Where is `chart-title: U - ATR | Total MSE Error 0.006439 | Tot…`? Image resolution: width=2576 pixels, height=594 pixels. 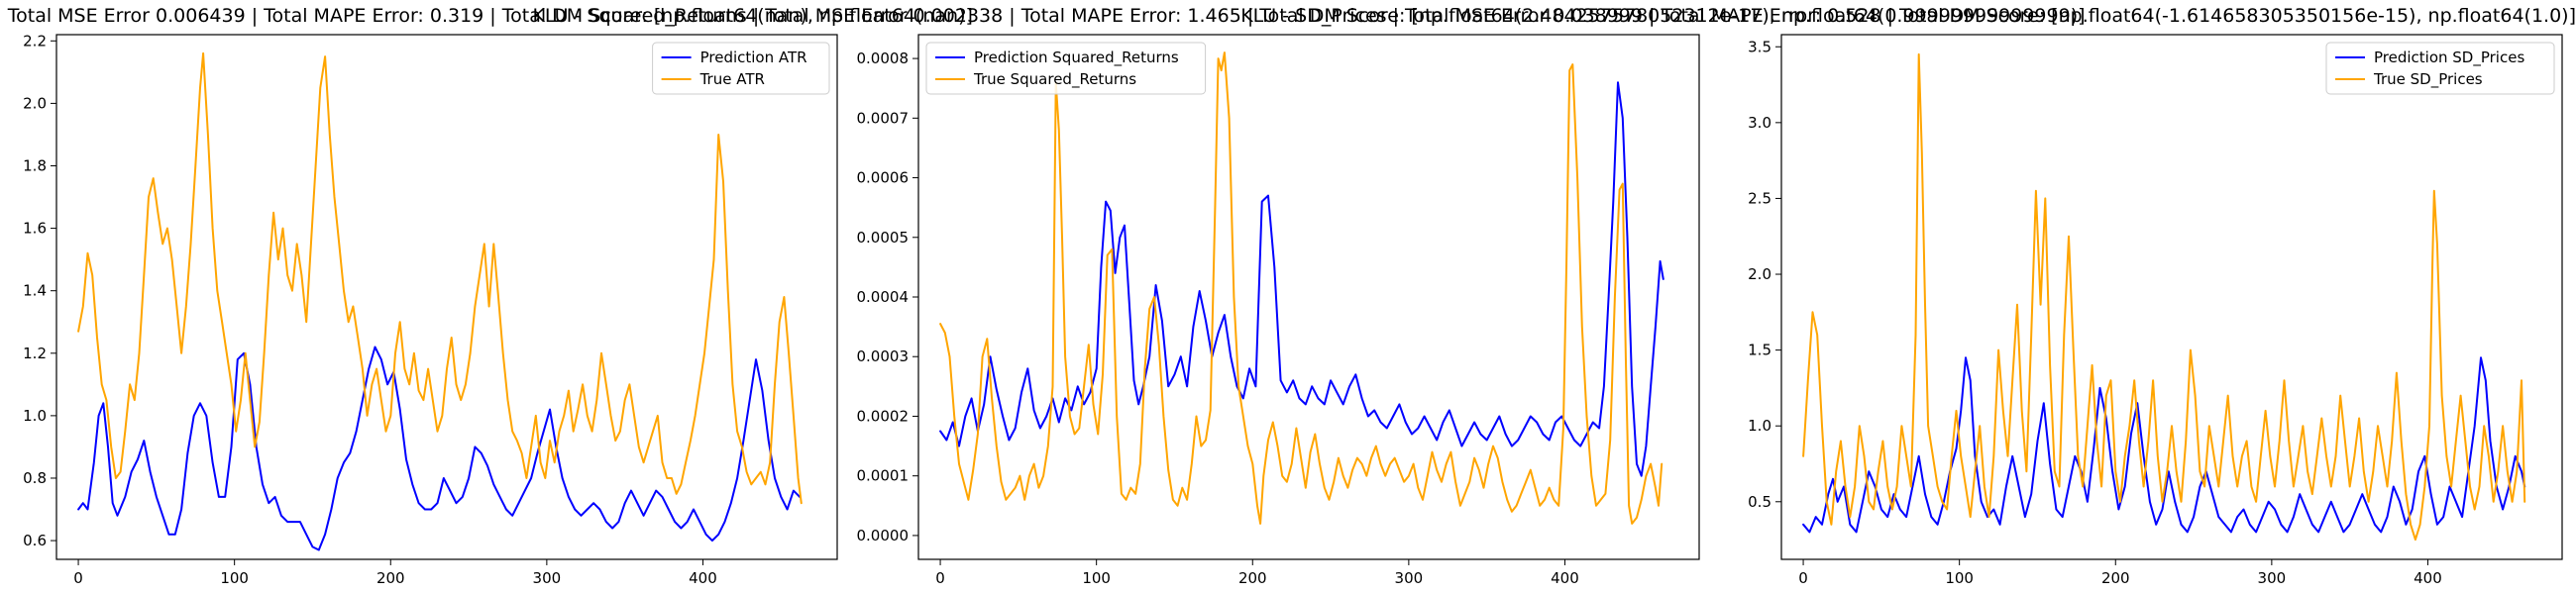 chart-title: U - ATR | Total MSE Error 0.006439 | Tot… is located at coordinates (486, 16).